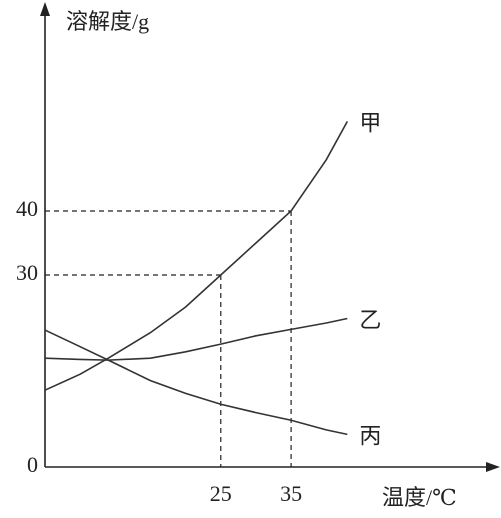  What do you see at coordinates (493, 467) in the screenshot?
I see `x-axis-arrow` at bounding box center [493, 467].